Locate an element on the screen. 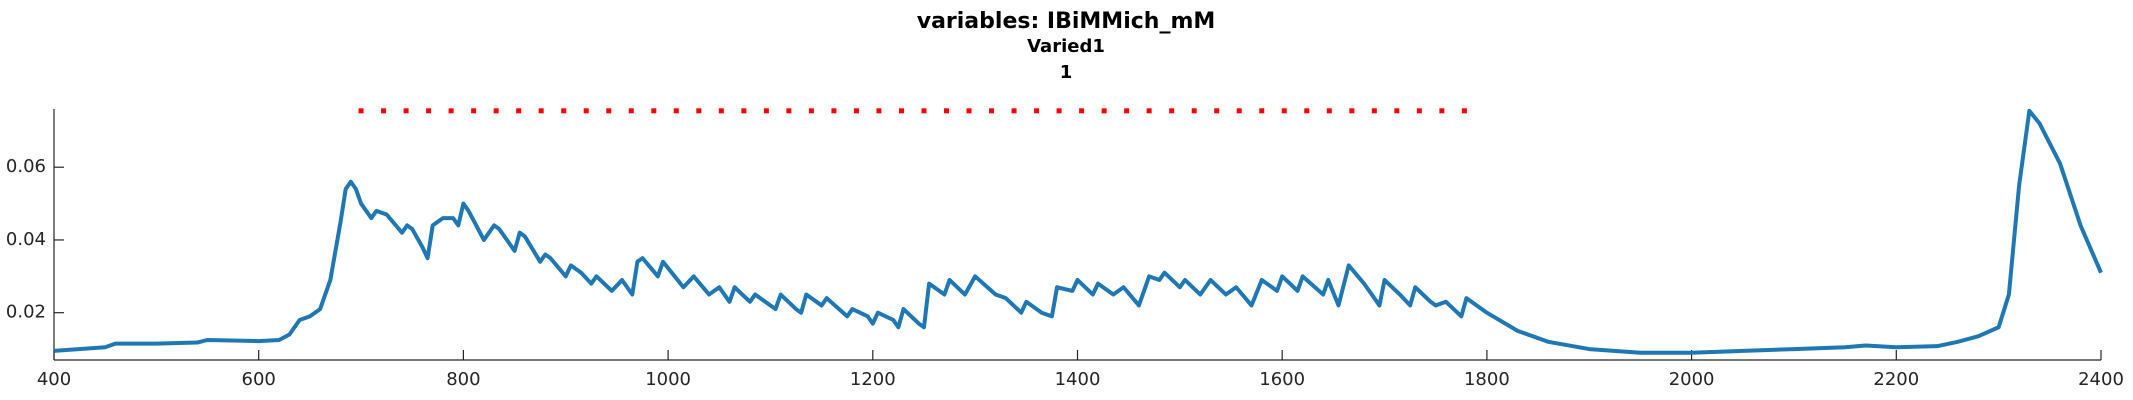  y-tick-label: 0.06 is located at coordinates (26, 166).